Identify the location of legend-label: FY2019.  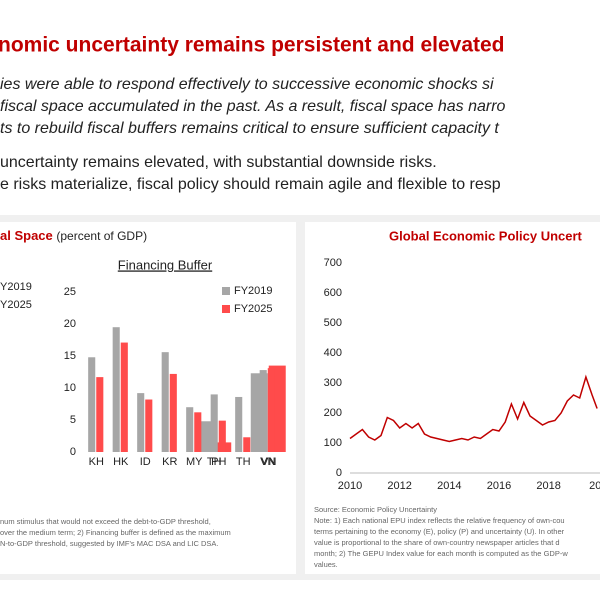
(253, 291).